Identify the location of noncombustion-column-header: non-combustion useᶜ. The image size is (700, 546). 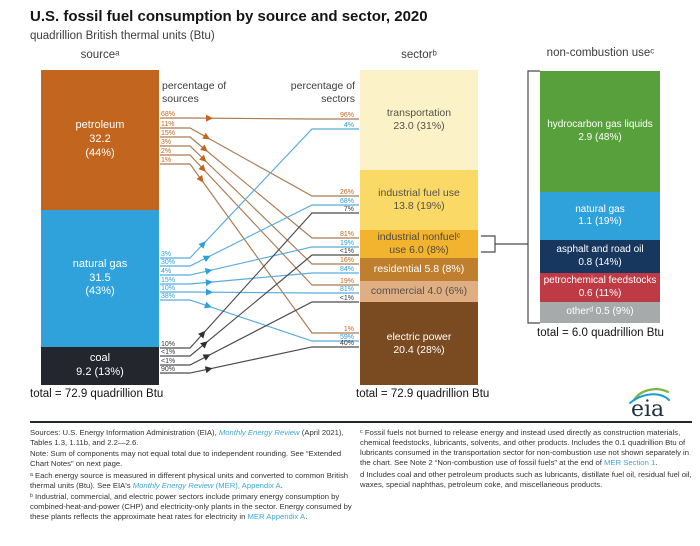
(600, 53).